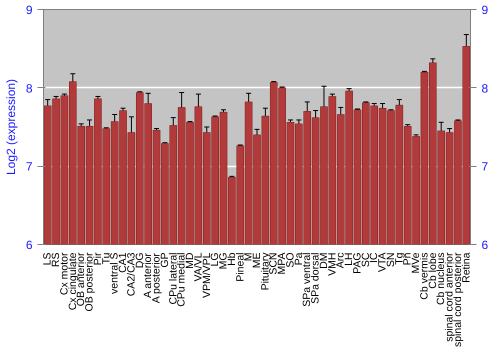  Describe the element at coordinates (485, 167) in the screenshot. I see `y2-tick-label: 7` at that location.